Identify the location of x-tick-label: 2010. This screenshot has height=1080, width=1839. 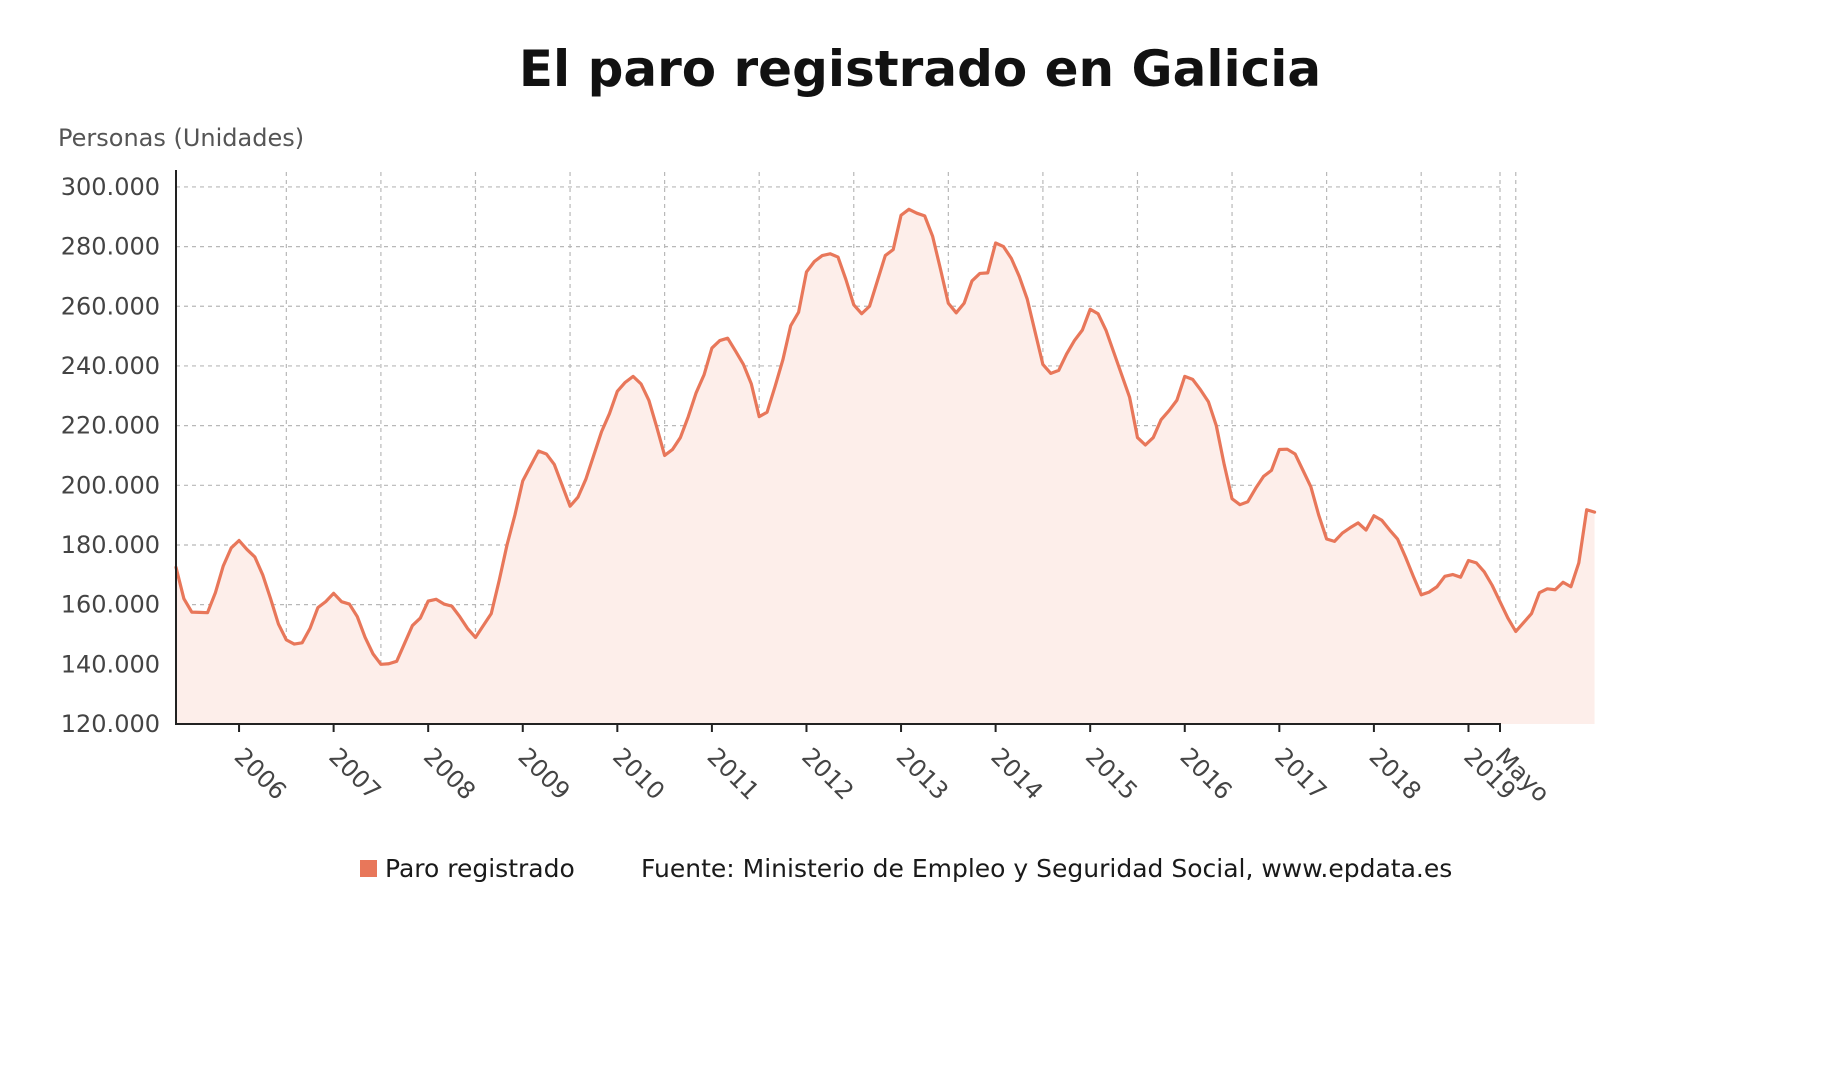
(638, 773).